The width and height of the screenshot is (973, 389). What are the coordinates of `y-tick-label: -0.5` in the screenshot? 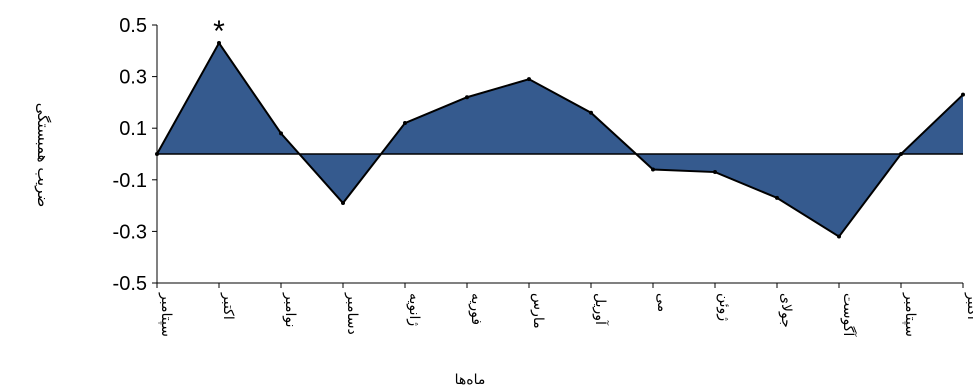 It's located at (130, 284).